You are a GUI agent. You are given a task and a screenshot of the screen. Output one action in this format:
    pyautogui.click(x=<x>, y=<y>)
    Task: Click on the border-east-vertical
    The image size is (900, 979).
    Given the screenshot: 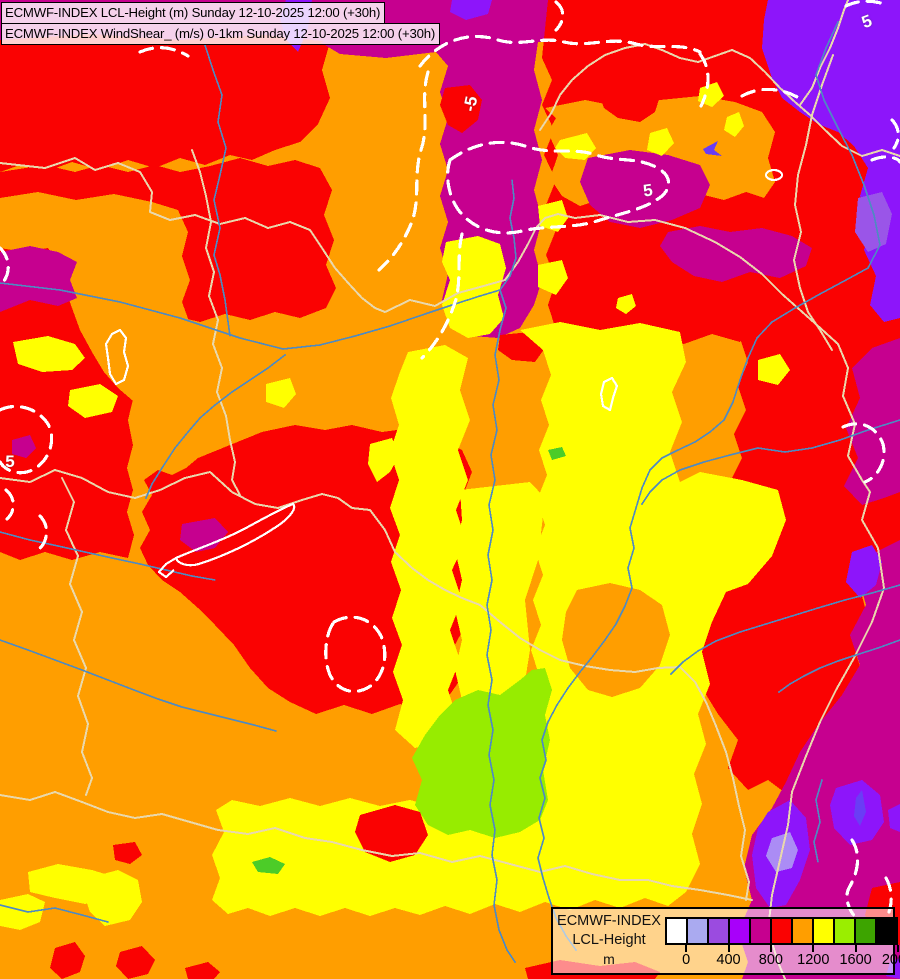 What is the action you would take?
    pyautogui.click(x=813, y=202)
    